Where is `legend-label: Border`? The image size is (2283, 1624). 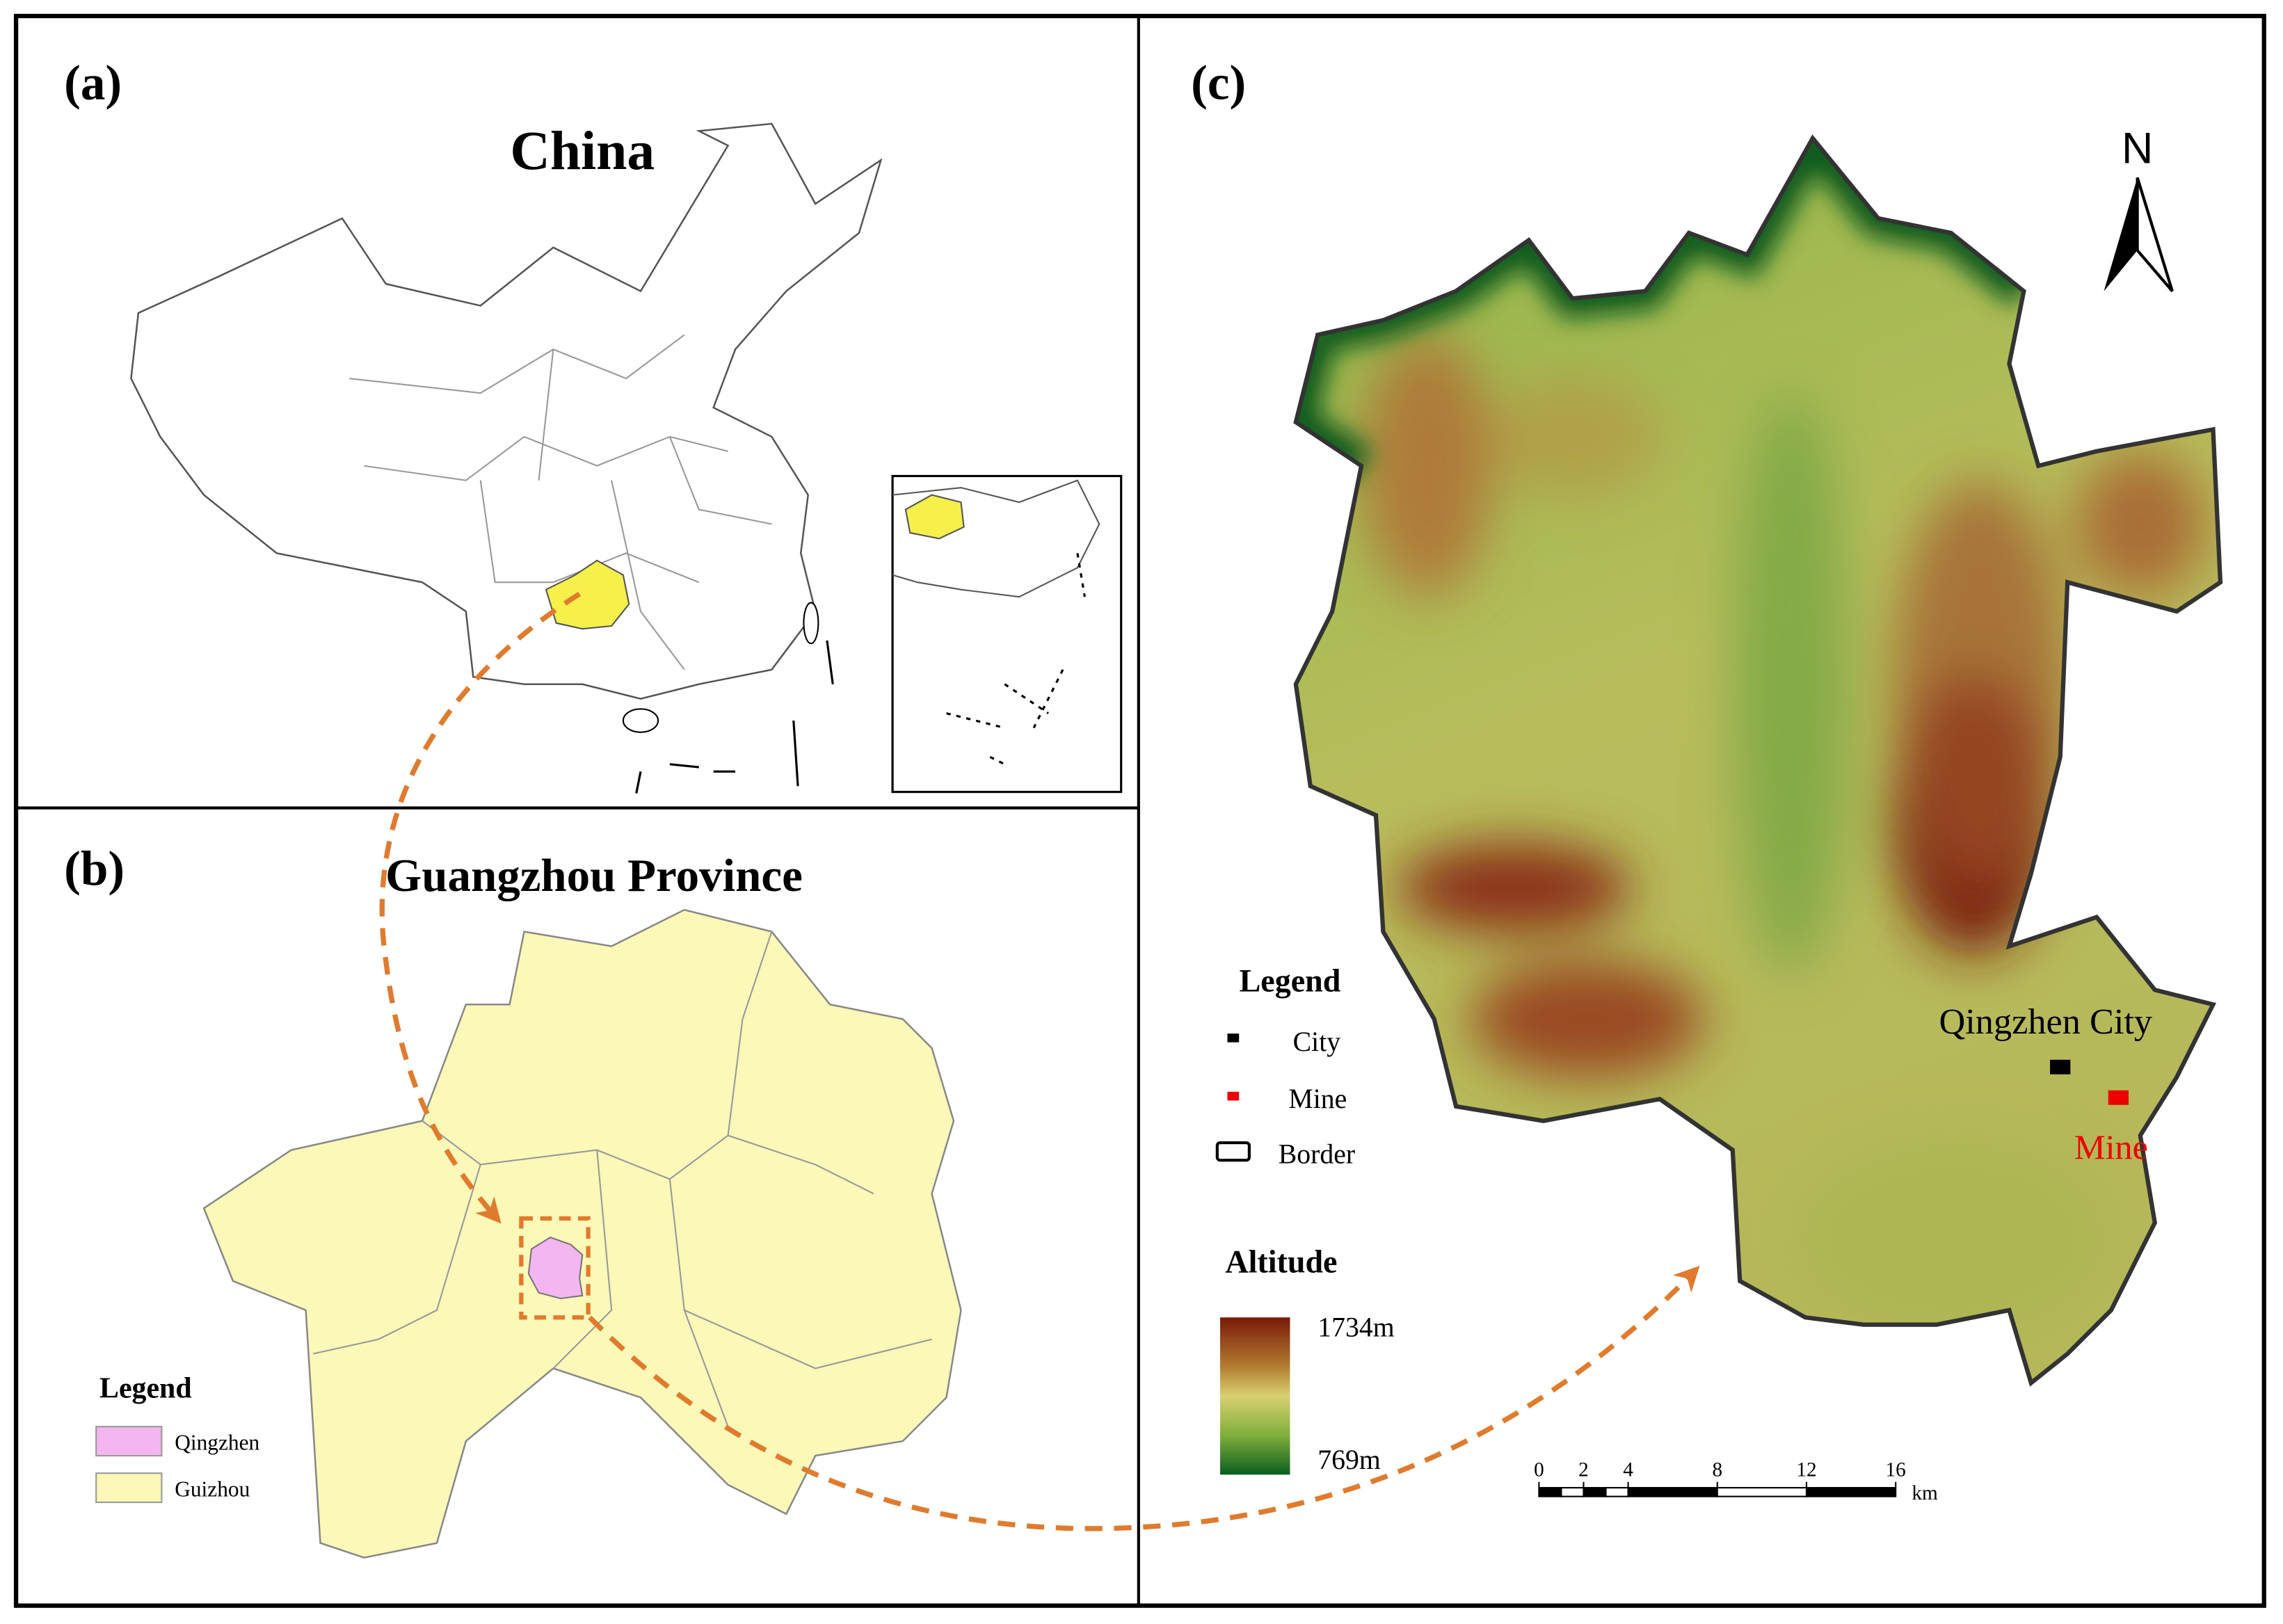 legend-label: Border is located at coordinates (1317, 1154).